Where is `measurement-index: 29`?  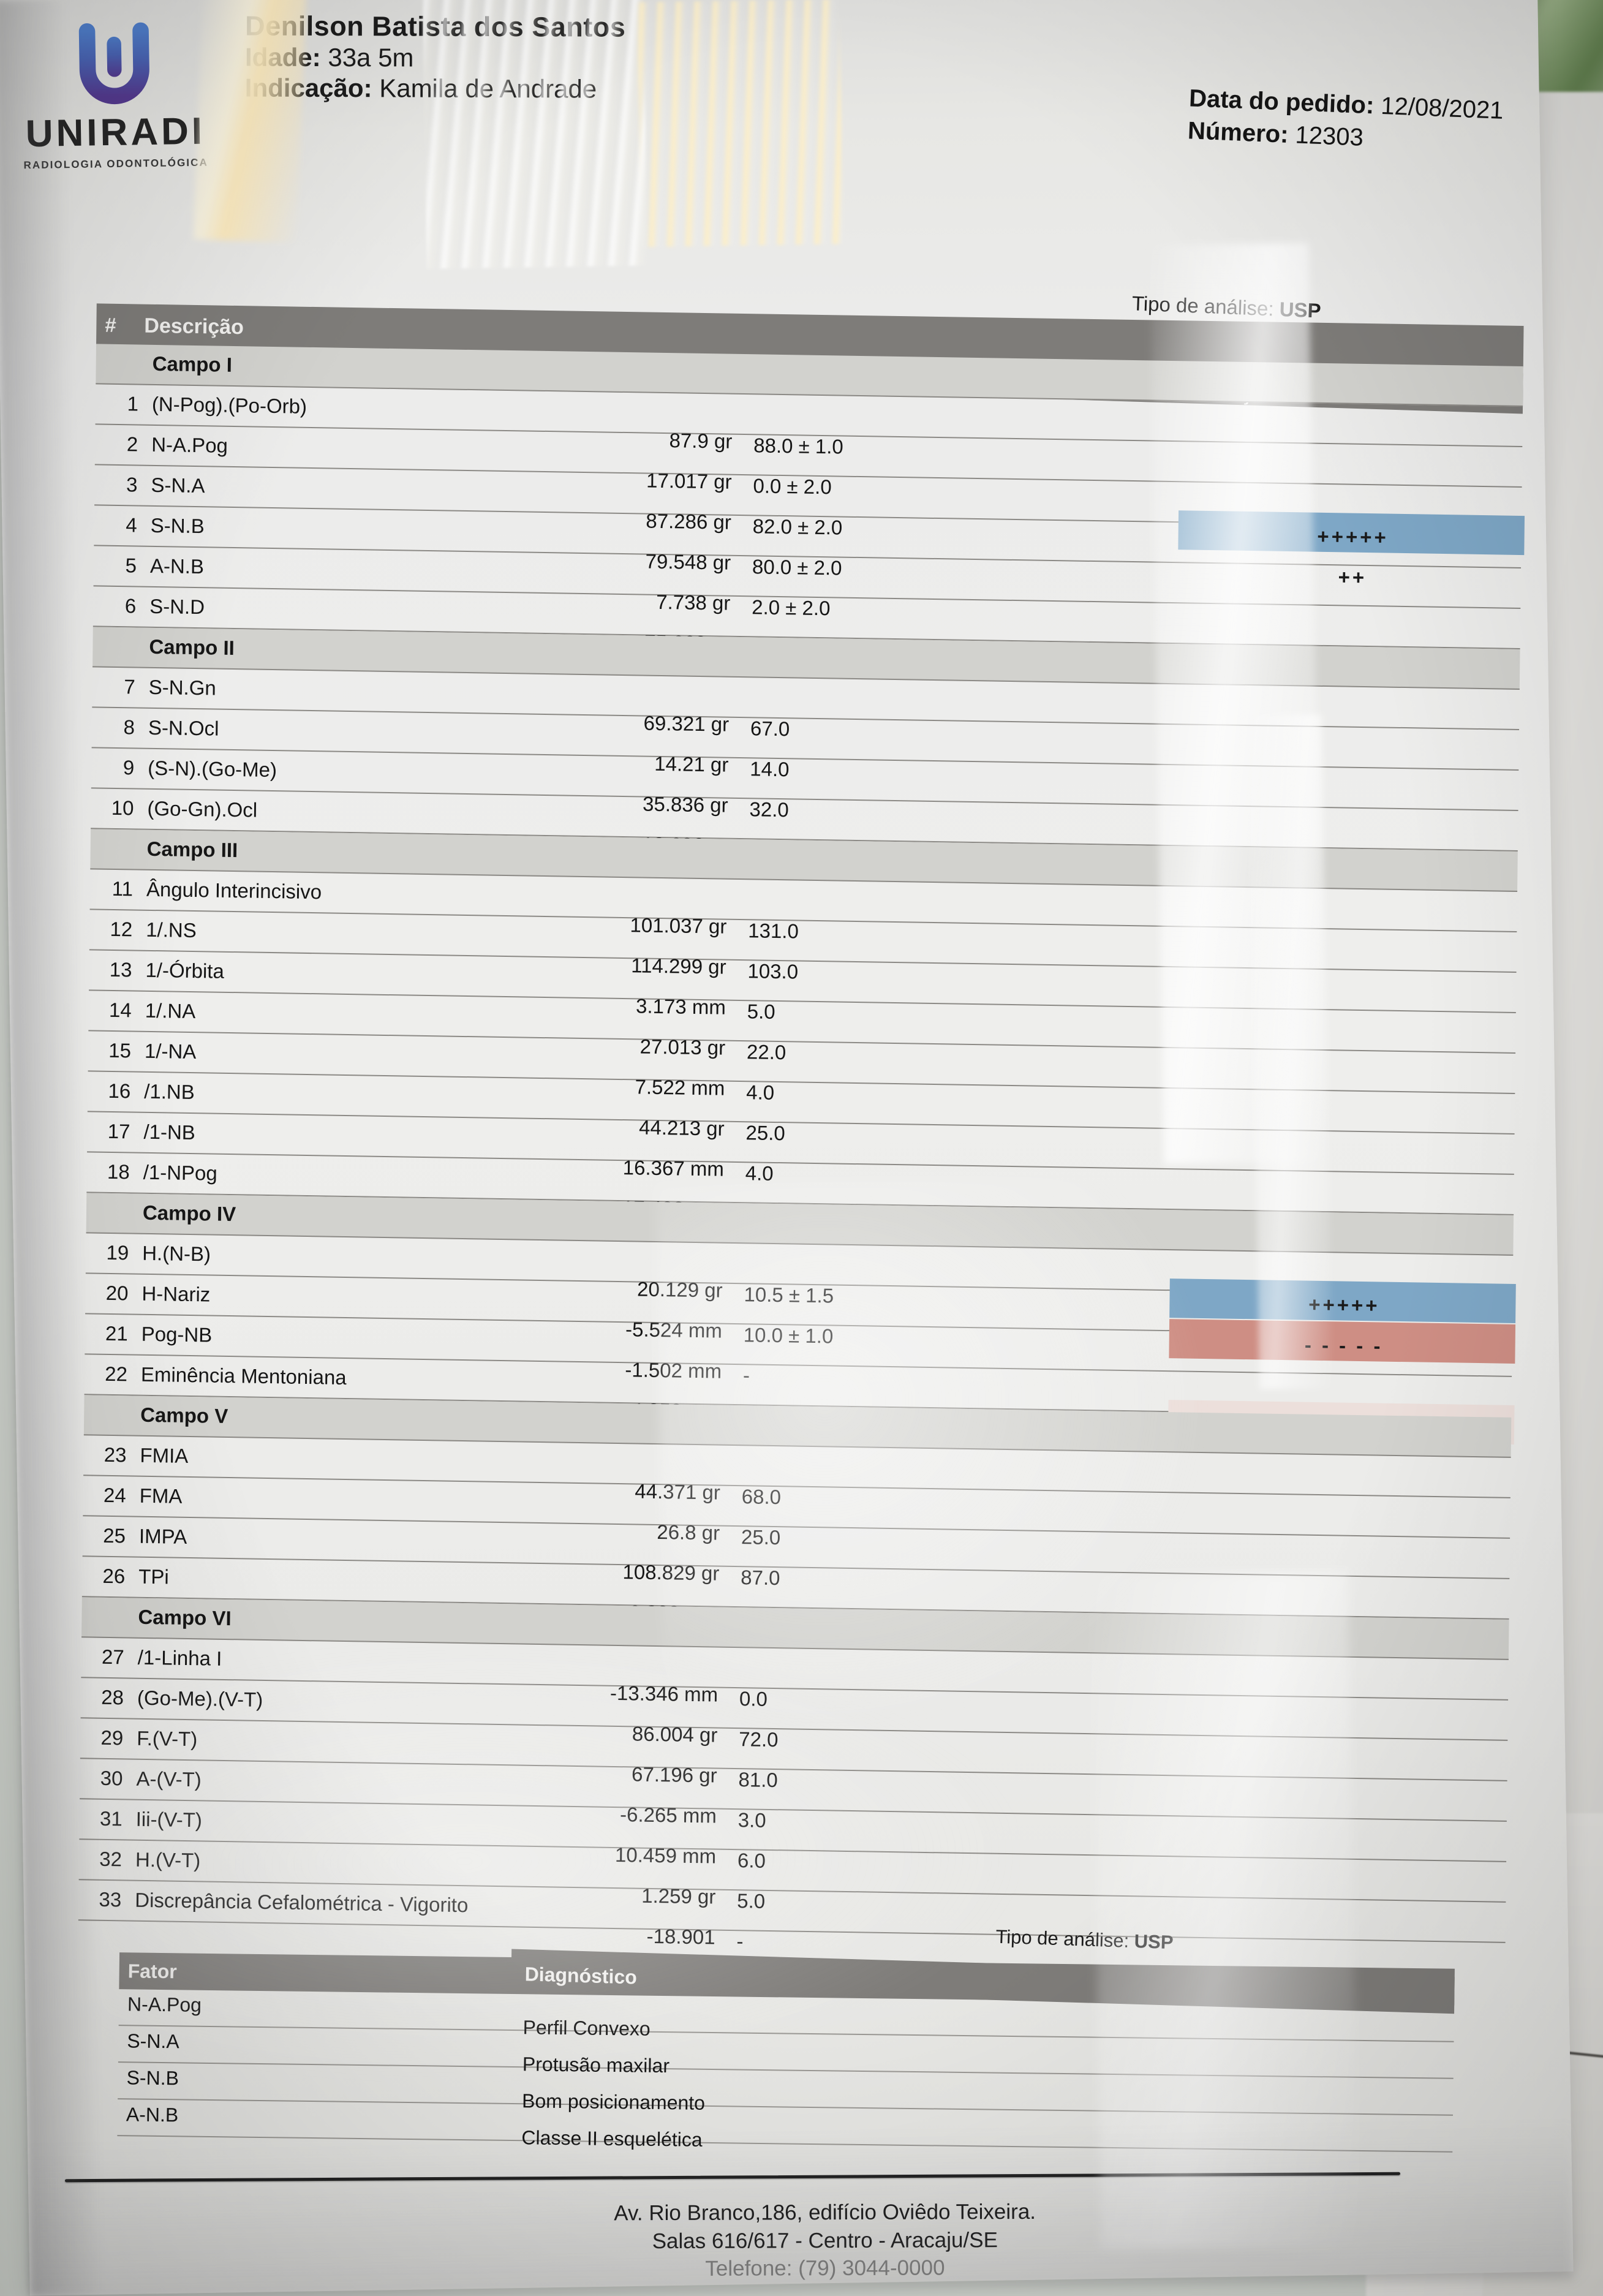
measurement-index: 29 is located at coordinates (112, 1738).